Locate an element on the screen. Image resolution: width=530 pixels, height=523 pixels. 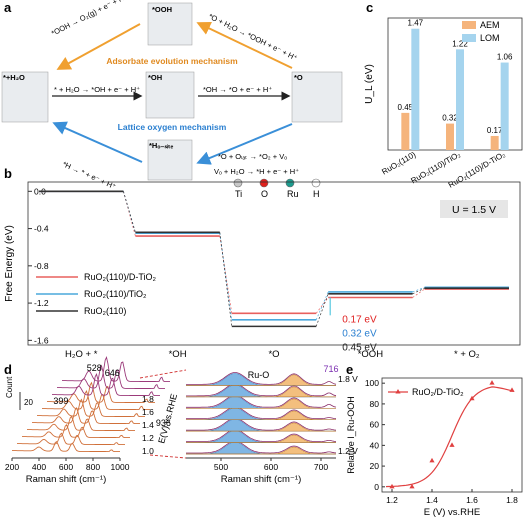
ooh-state-label: *OOH is located at coordinates (162, 9).